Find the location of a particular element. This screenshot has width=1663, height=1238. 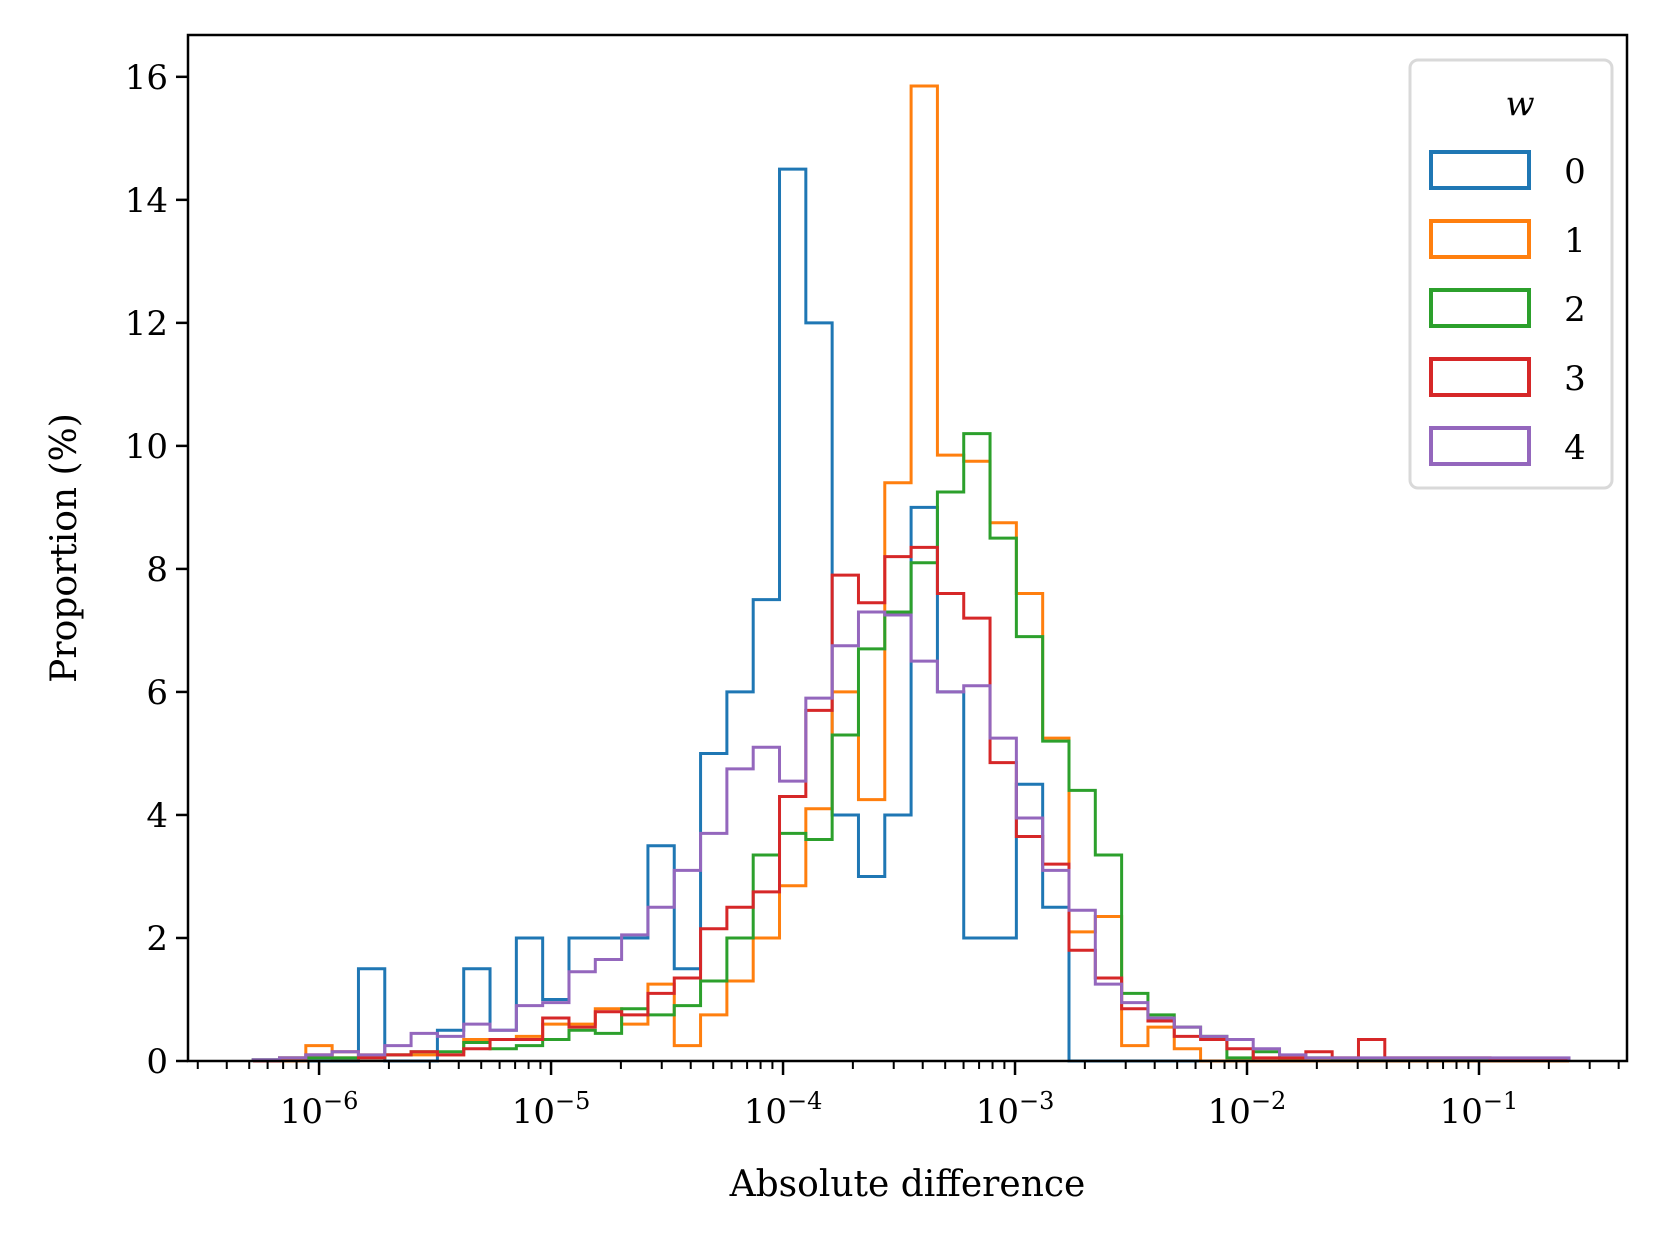

y-tick-label: 4 is located at coordinates (157, 816).